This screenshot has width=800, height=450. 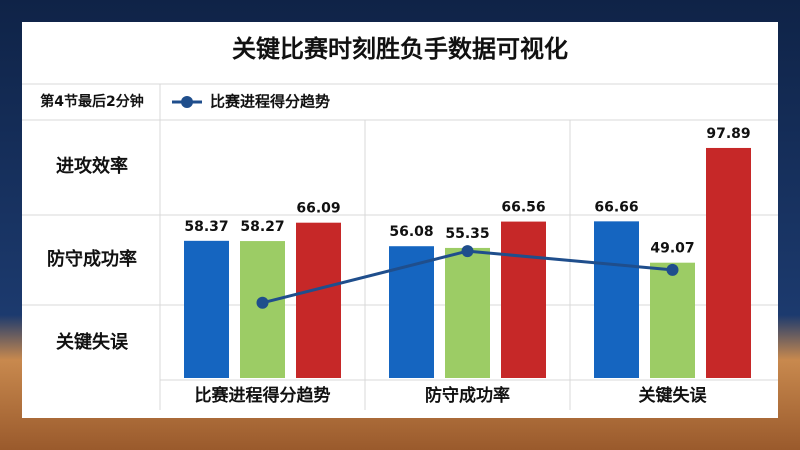 I want to click on legend, so click(x=187, y=102).